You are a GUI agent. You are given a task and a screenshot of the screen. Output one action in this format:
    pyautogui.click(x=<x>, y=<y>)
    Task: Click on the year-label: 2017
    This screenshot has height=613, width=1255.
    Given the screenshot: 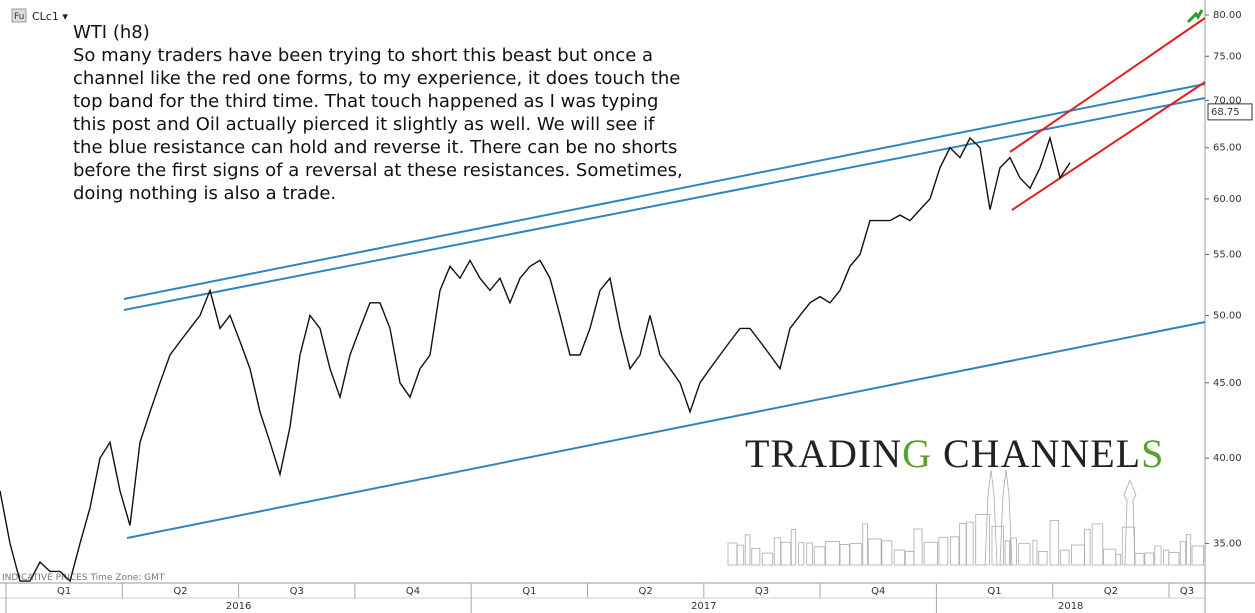 What is the action you would take?
    pyautogui.click(x=703, y=606)
    